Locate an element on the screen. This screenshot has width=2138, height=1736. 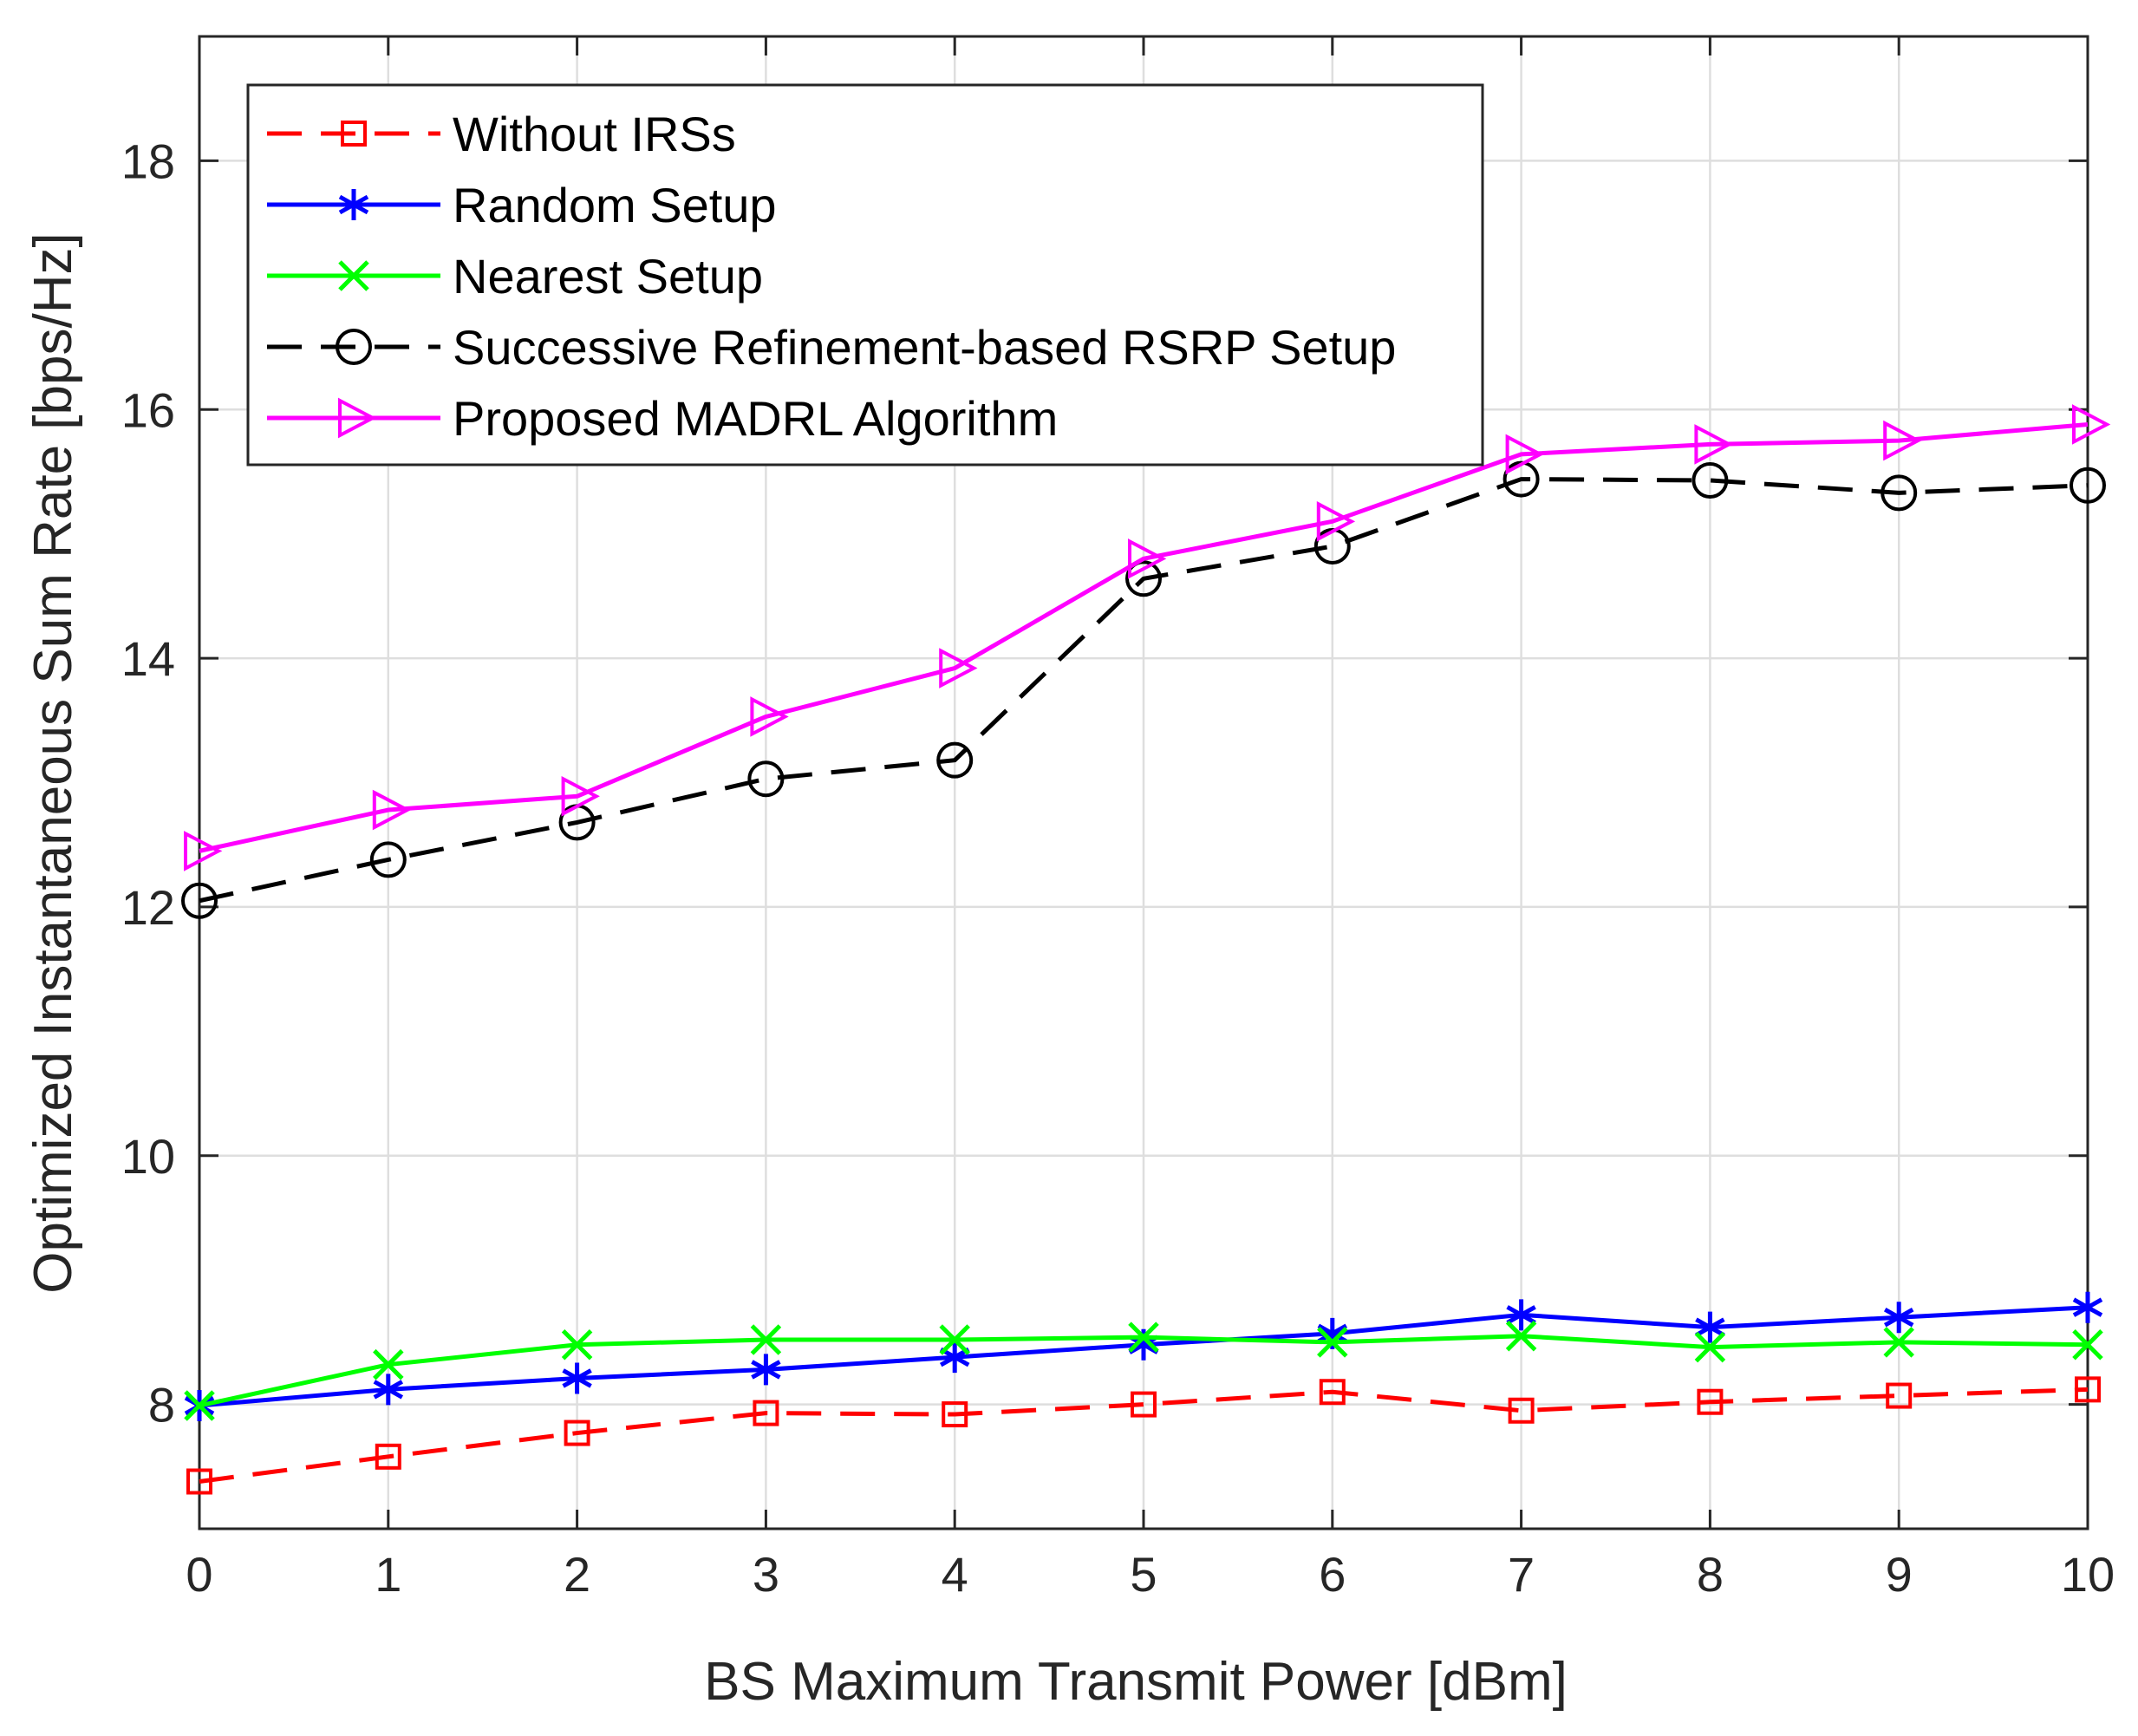
legend-label: Successive Refinement-based RSRP Setup is located at coordinates (924, 347).